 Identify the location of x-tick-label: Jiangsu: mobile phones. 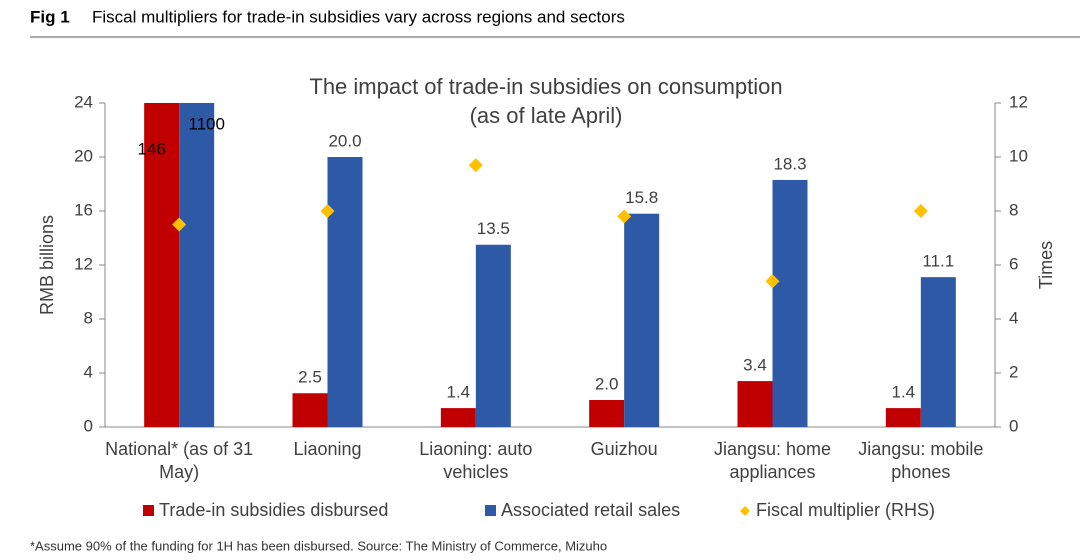
(921, 460).